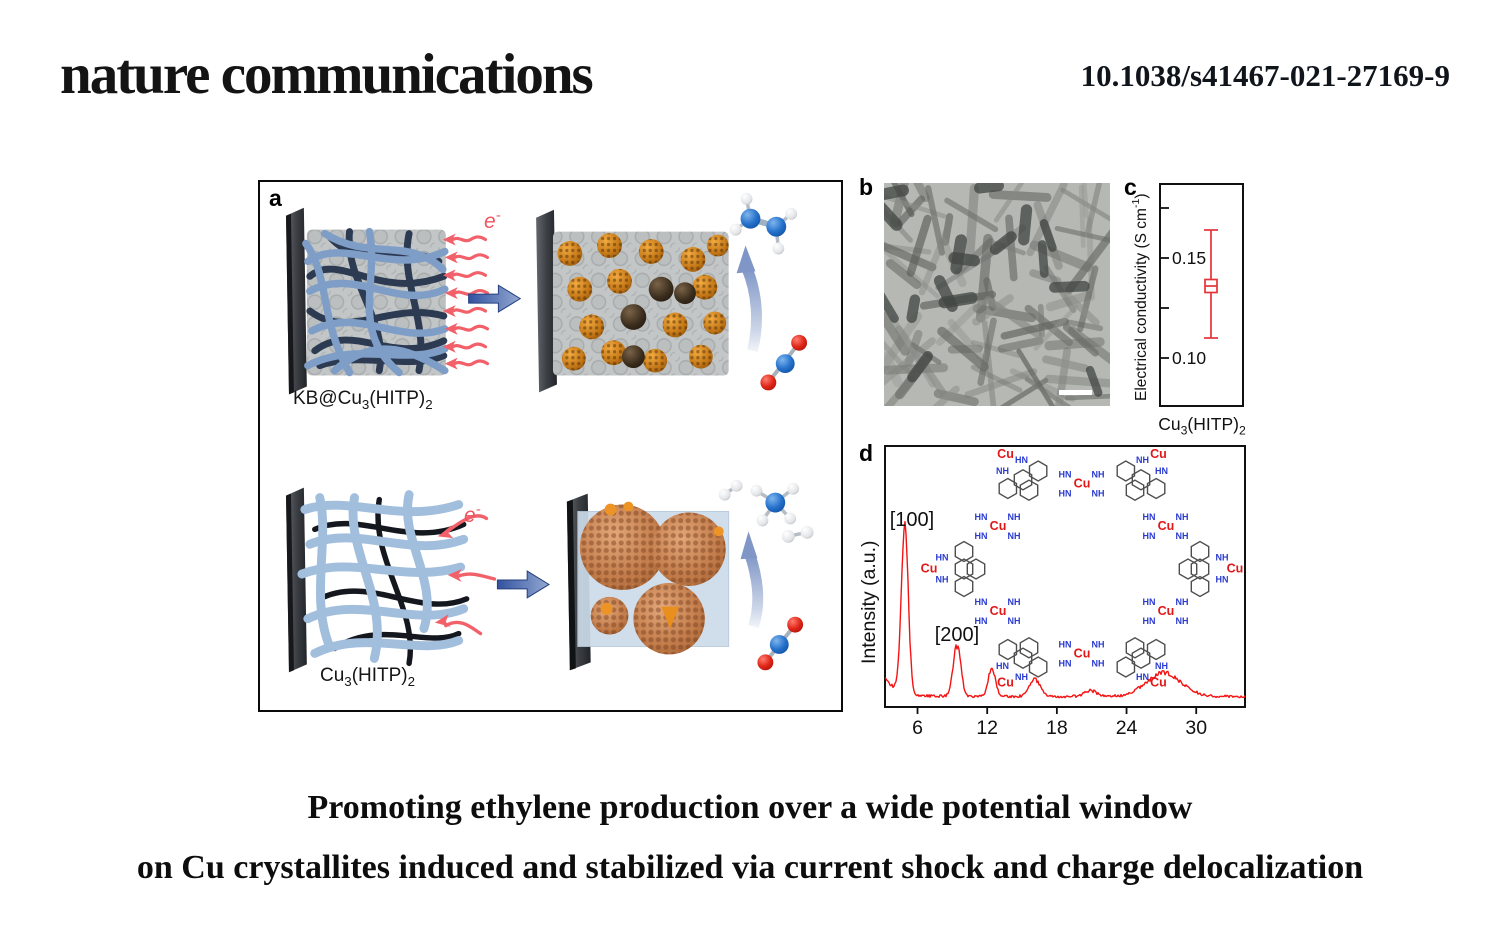 Image resolution: width=1500 pixels, height=940 pixels. I want to click on electrode-left-bottom, so click(296, 580).